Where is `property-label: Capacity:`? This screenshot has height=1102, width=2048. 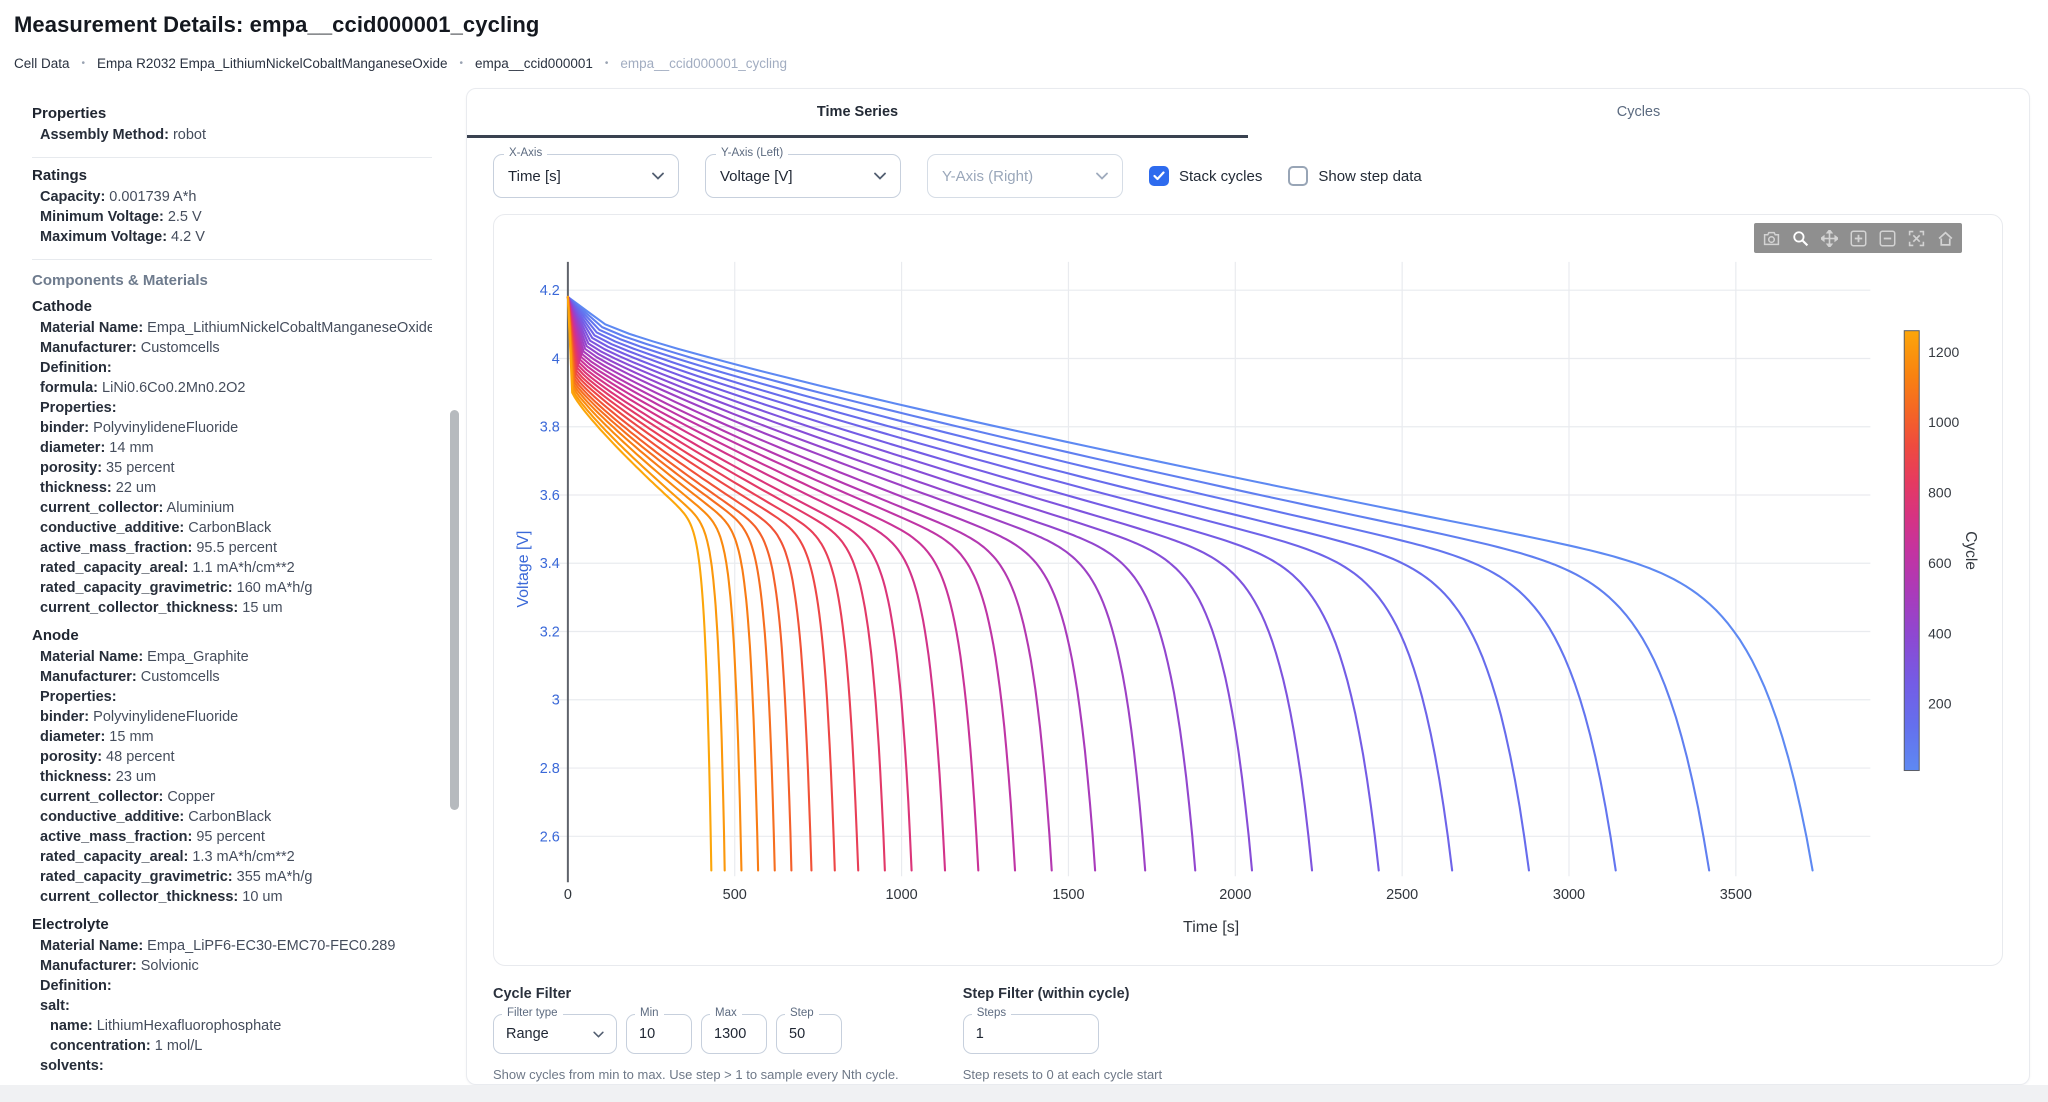 property-label: Capacity: is located at coordinates (73, 197).